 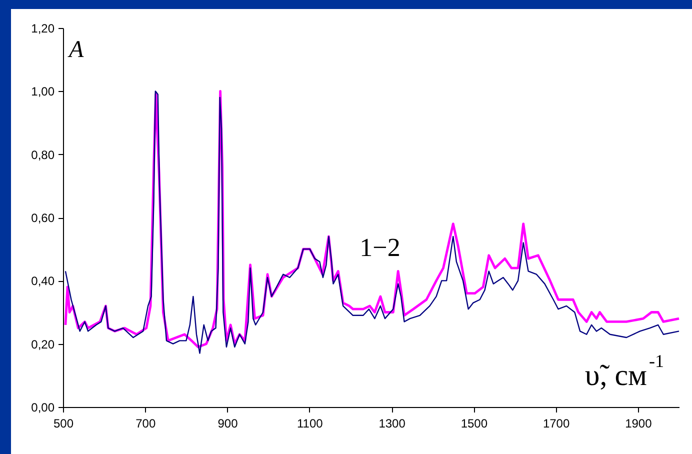 What do you see at coordinates (310, 423) in the screenshot?
I see `x-tick-label: 1100` at bounding box center [310, 423].